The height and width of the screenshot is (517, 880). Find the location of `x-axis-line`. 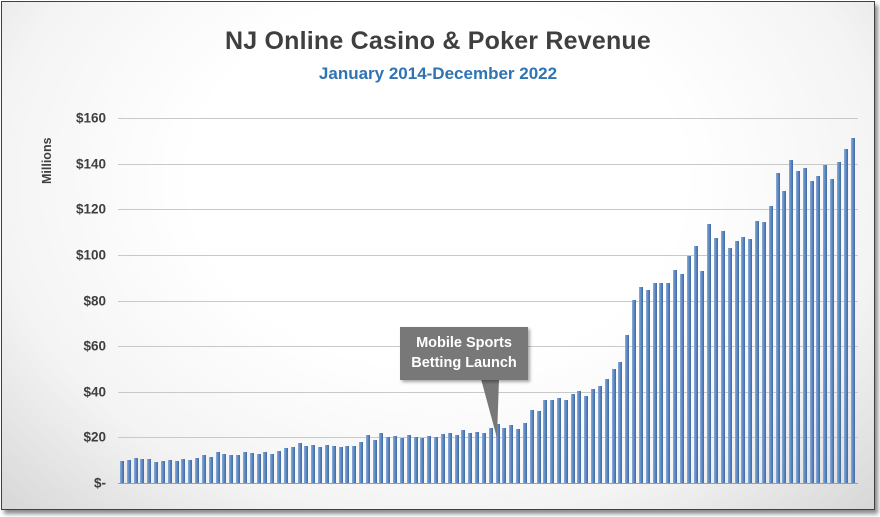

x-axis-line is located at coordinates (488, 483).